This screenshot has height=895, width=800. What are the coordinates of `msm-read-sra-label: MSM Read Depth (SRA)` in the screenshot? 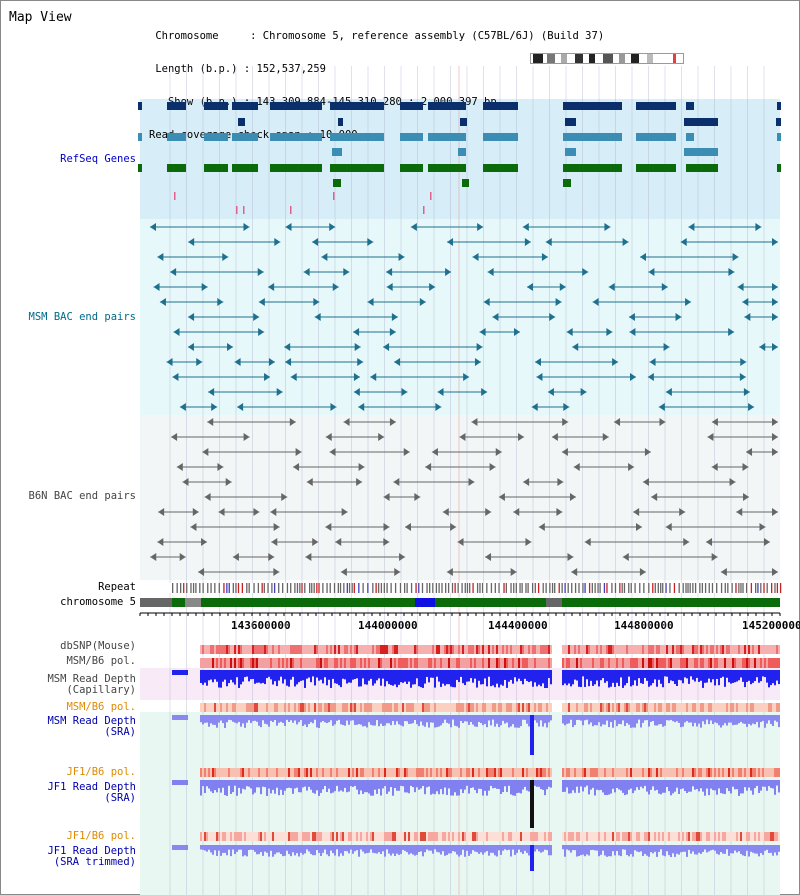 It's located at (91, 726).